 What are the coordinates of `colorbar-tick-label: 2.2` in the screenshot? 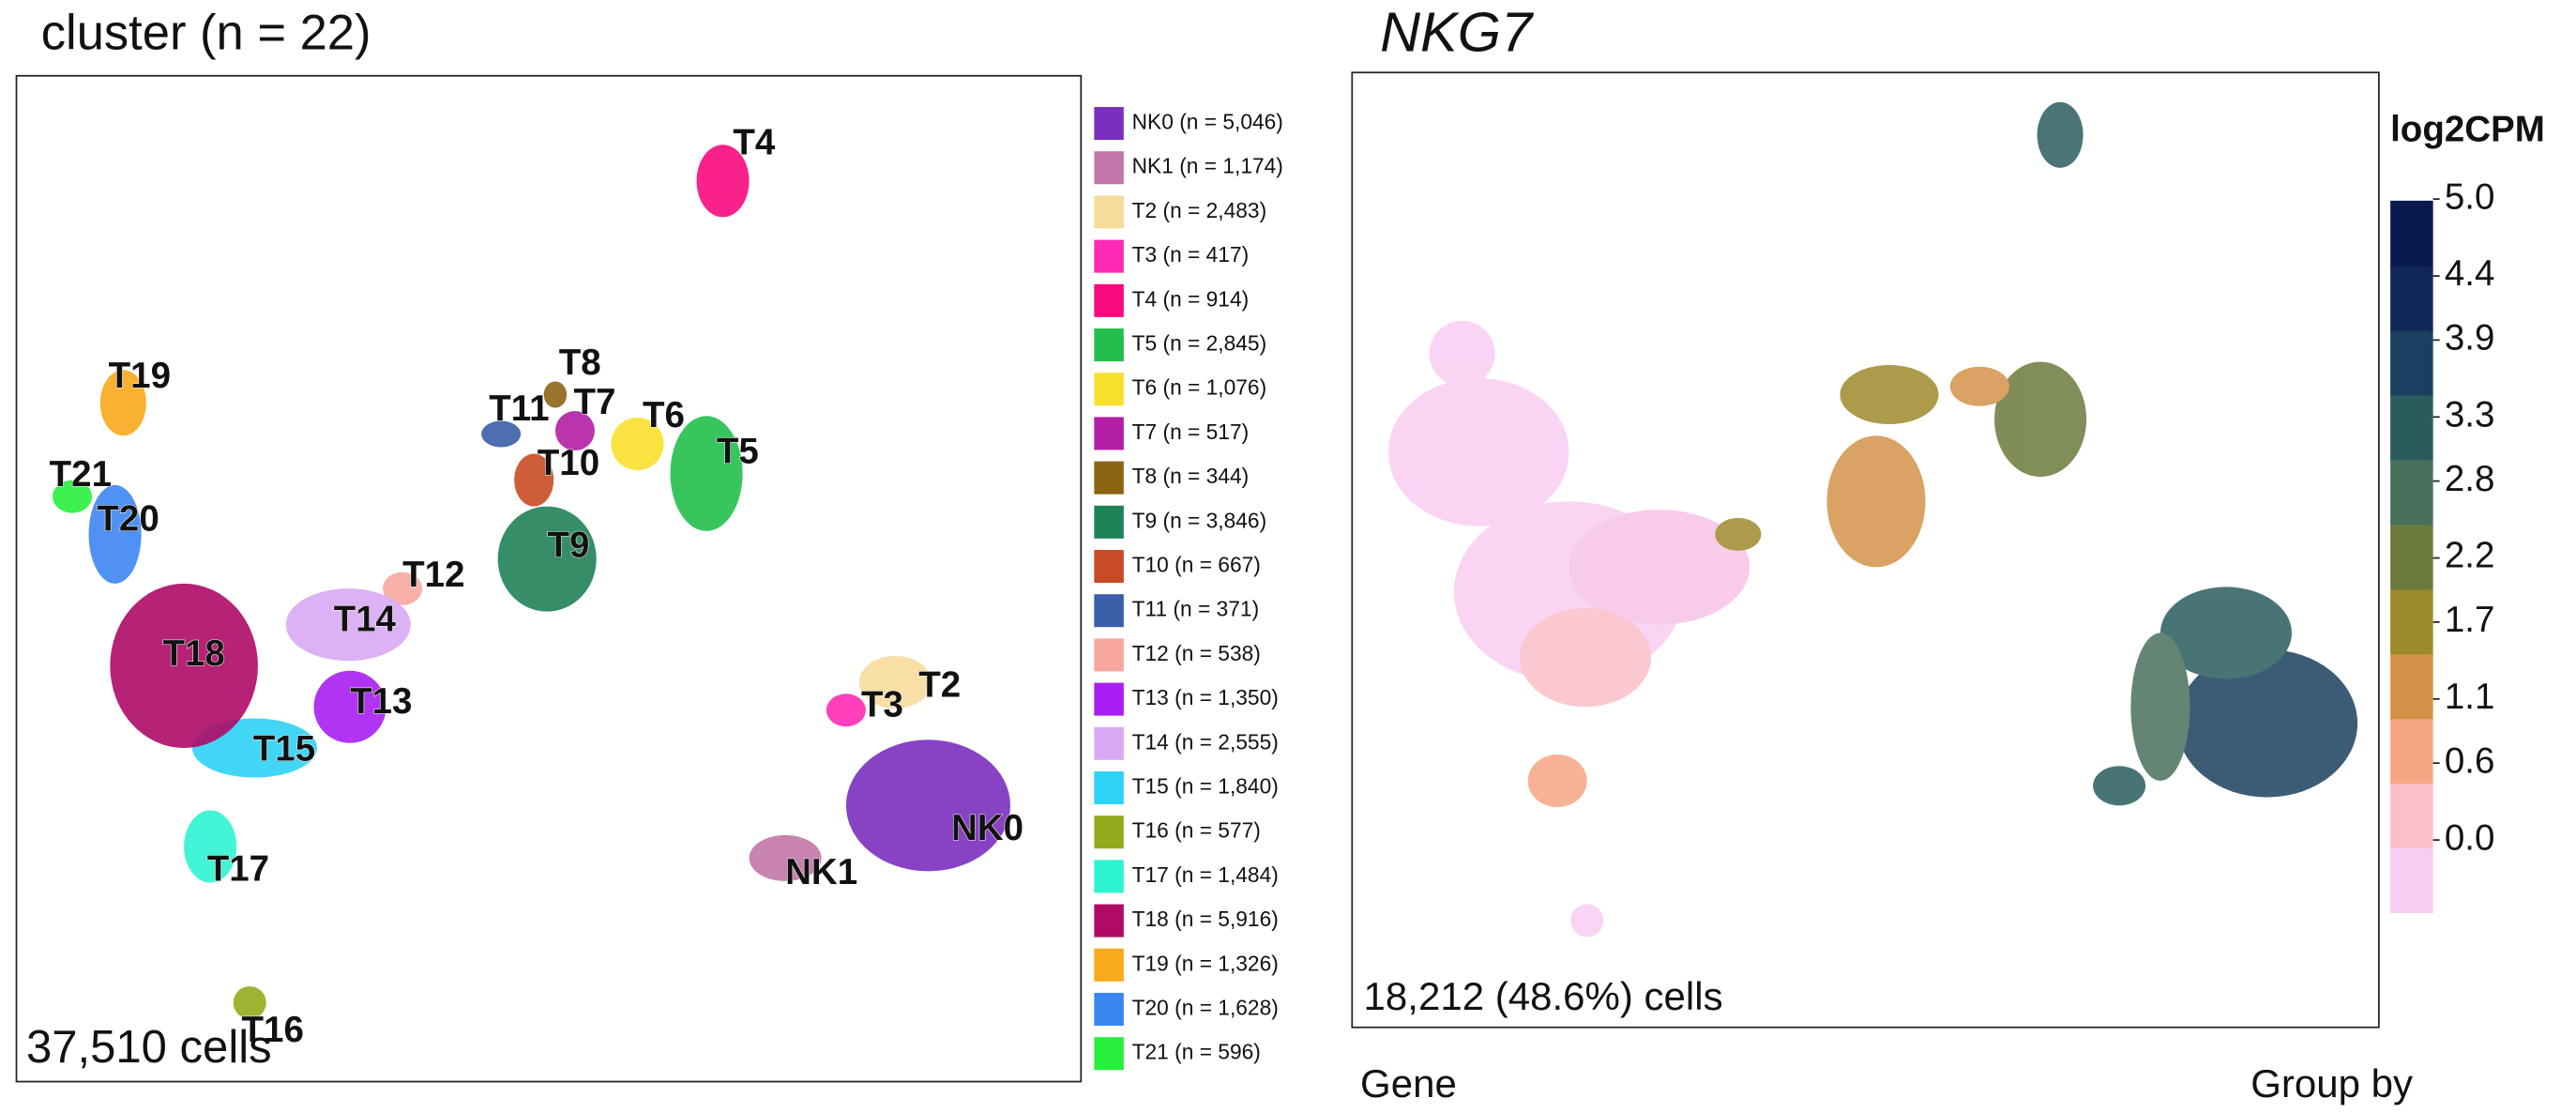 It's located at (2470, 556).